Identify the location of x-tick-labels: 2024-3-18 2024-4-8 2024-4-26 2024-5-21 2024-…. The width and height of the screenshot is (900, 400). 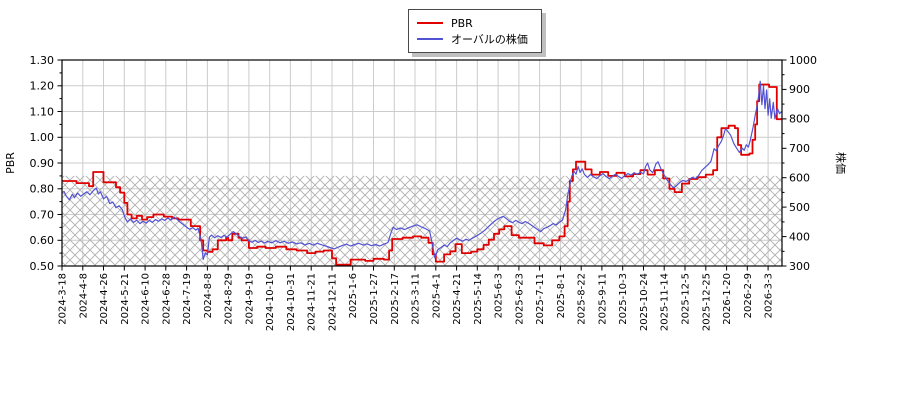
(416, 302).